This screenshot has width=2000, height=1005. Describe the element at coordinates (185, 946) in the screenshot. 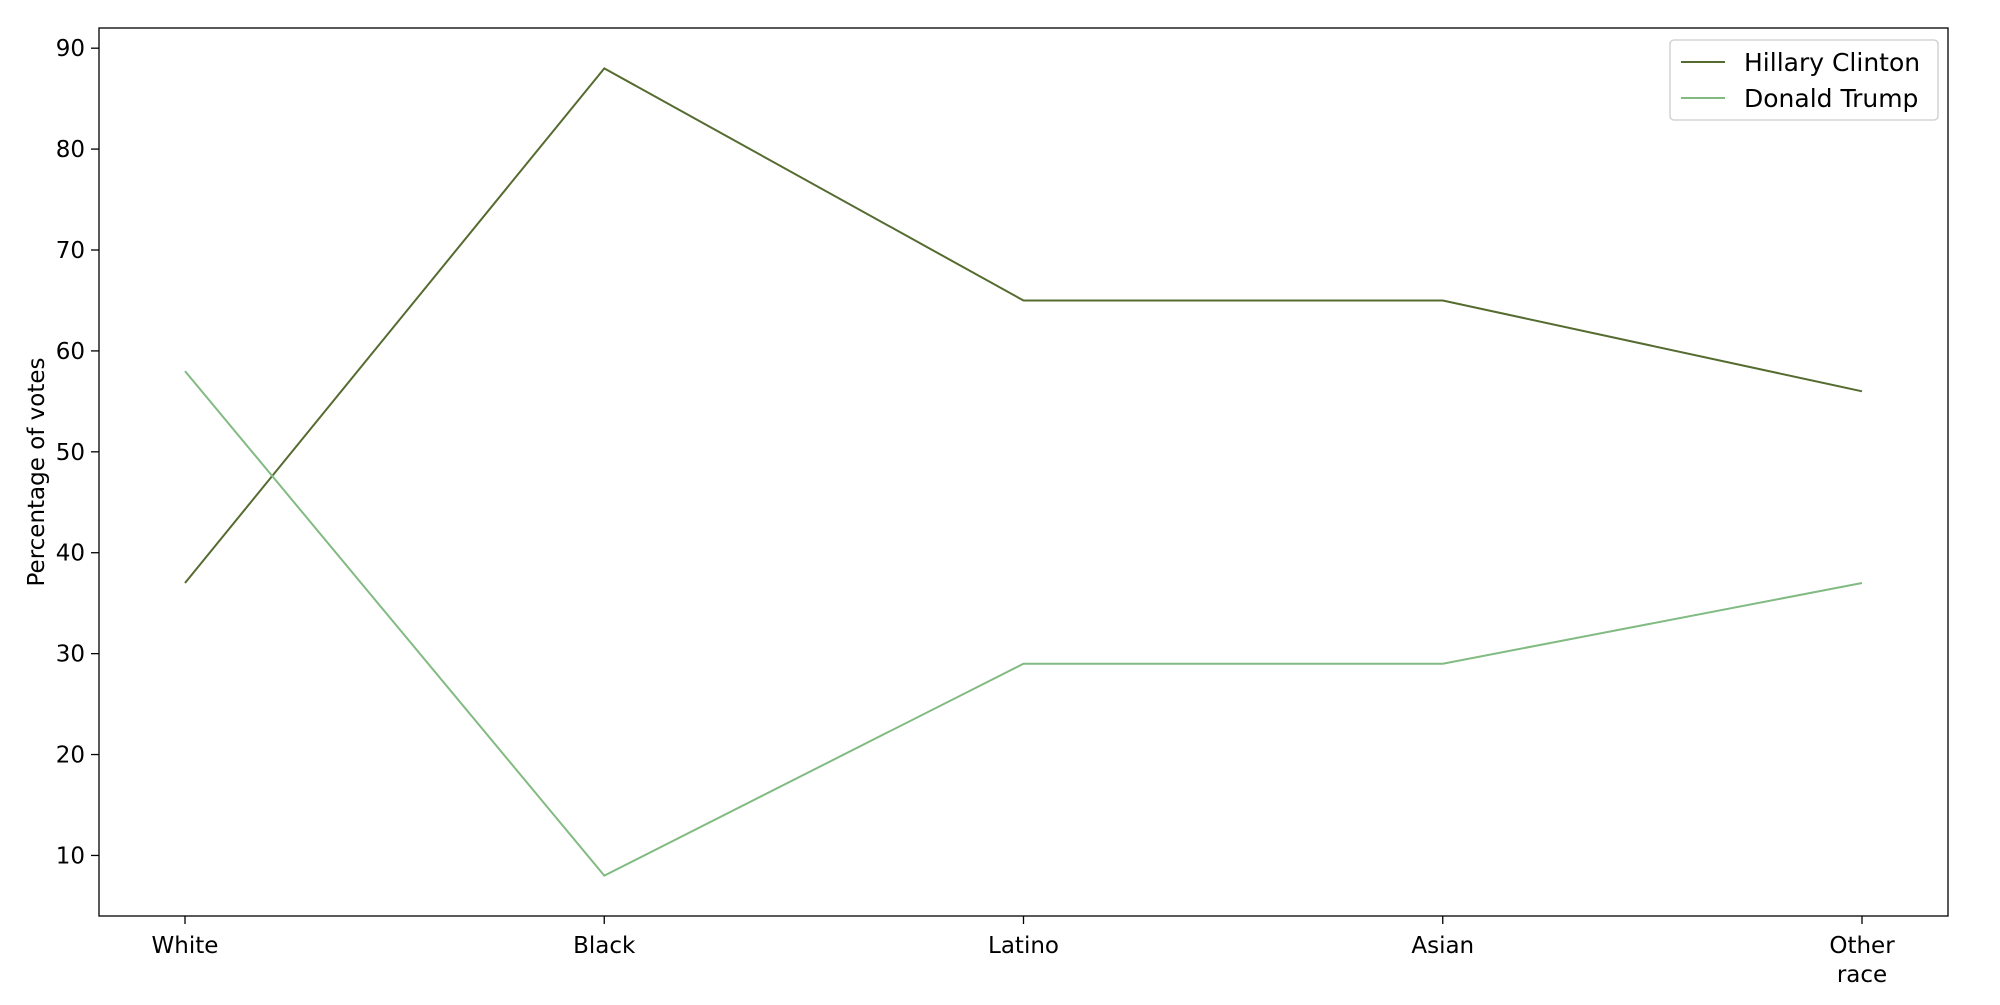

I see `x-tick-label: White` at that location.